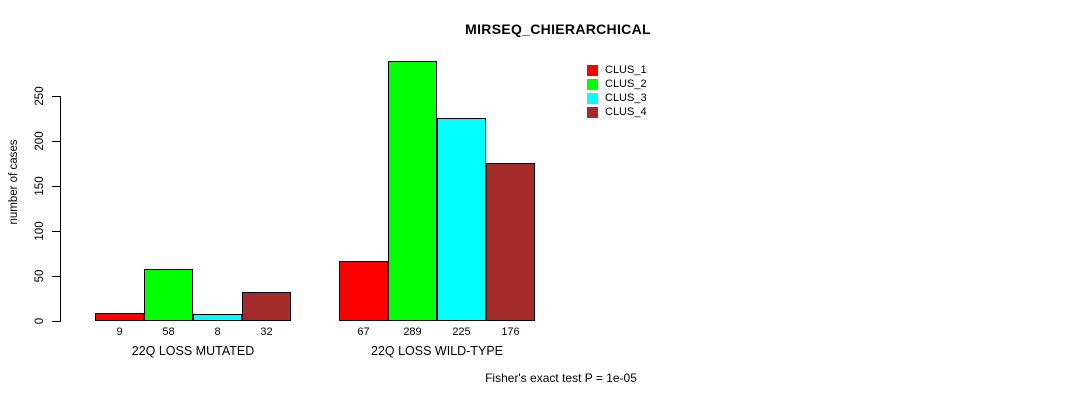 This screenshot has height=400, width=1090. I want to click on legend-label: CLUS_1, so click(626, 70).